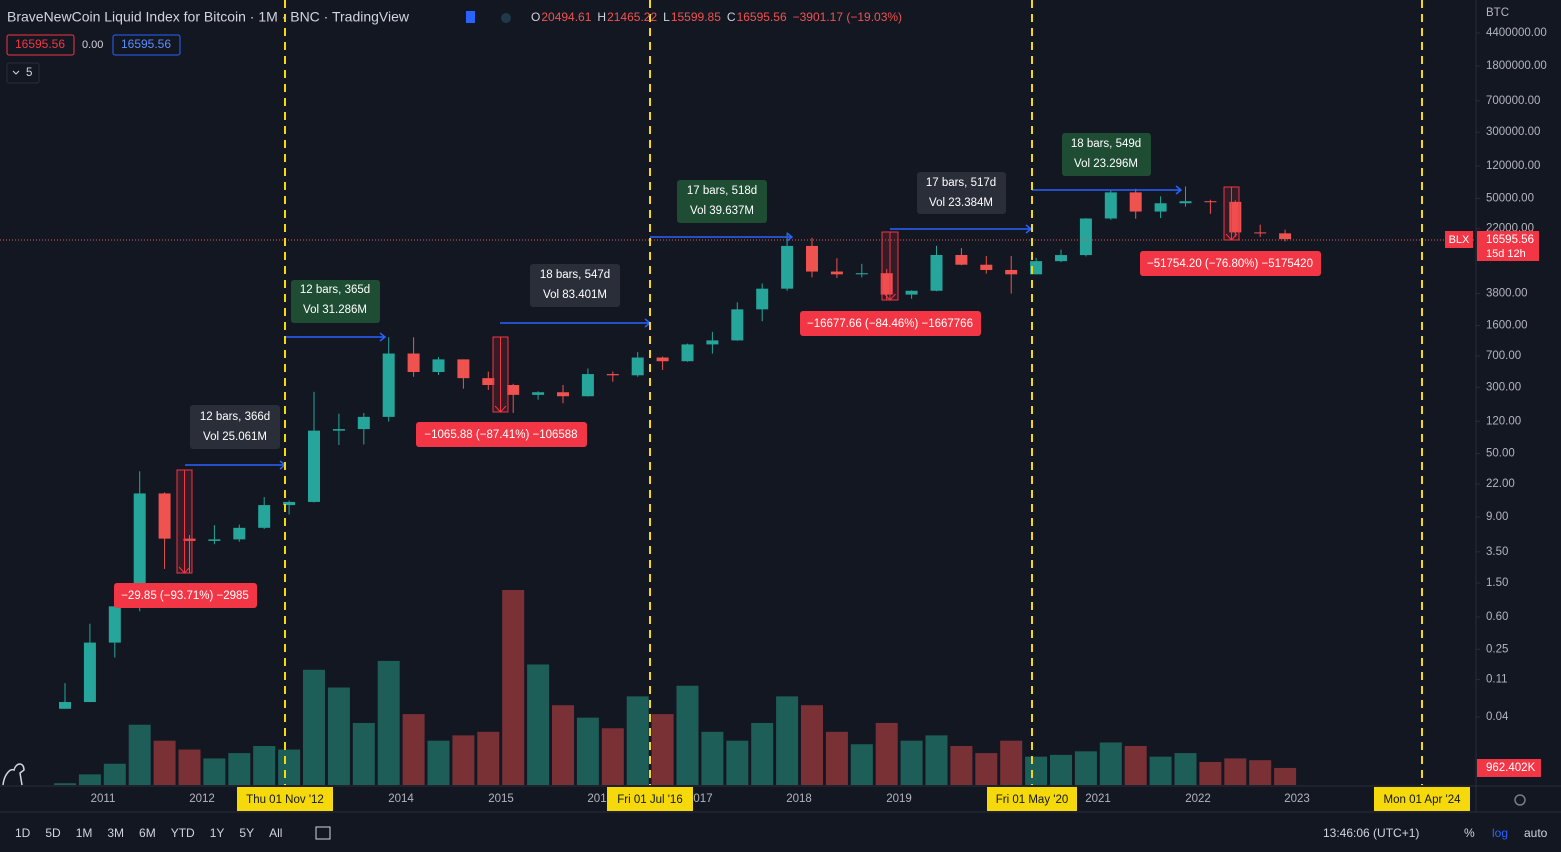 This screenshot has width=1561, height=852. I want to click on range-button: 5Y, so click(246, 833).